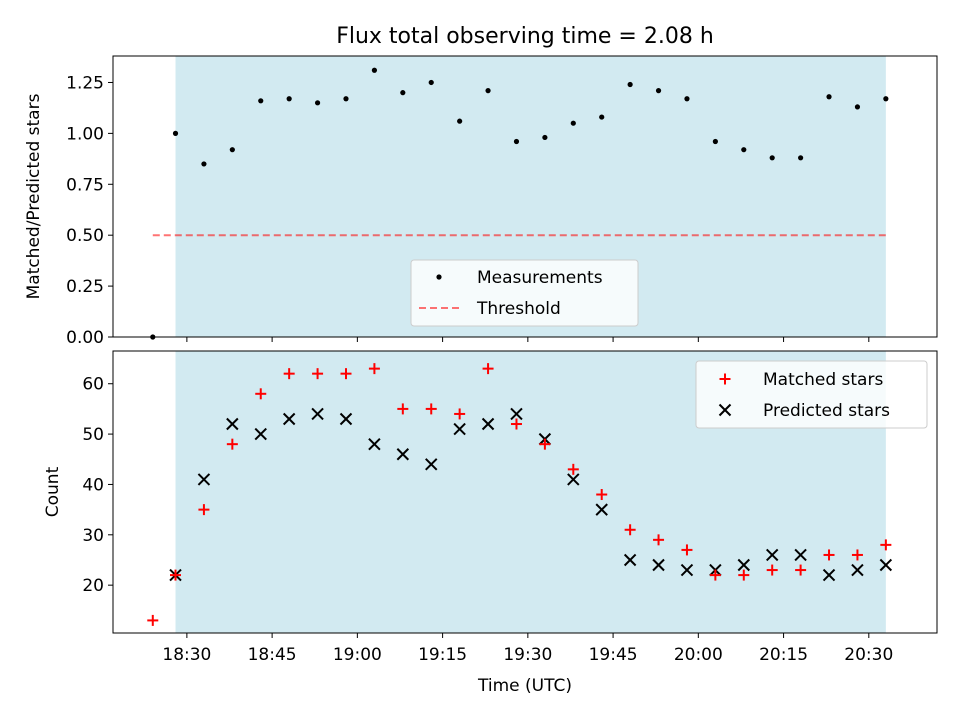 The height and width of the screenshot is (720, 960). What do you see at coordinates (85, 338) in the screenshot?
I see `top-y-tick-label: 0.00` at bounding box center [85, 338].